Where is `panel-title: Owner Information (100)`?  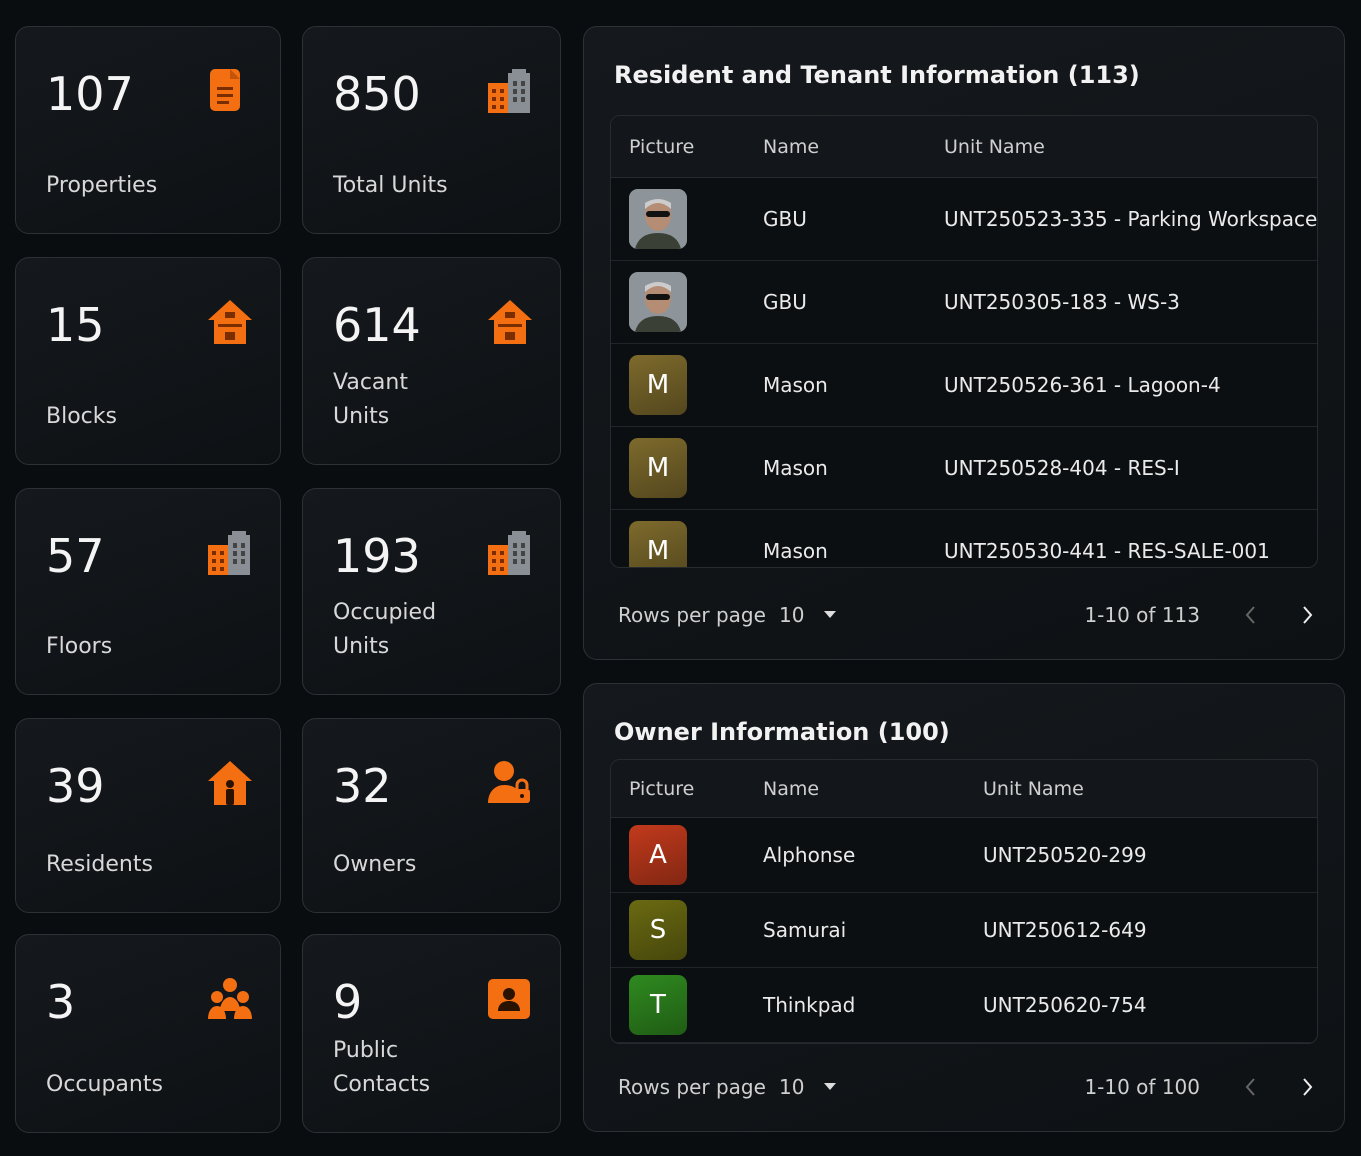 panel-title: Owner Information (100) is located at coordinates (782, 732).